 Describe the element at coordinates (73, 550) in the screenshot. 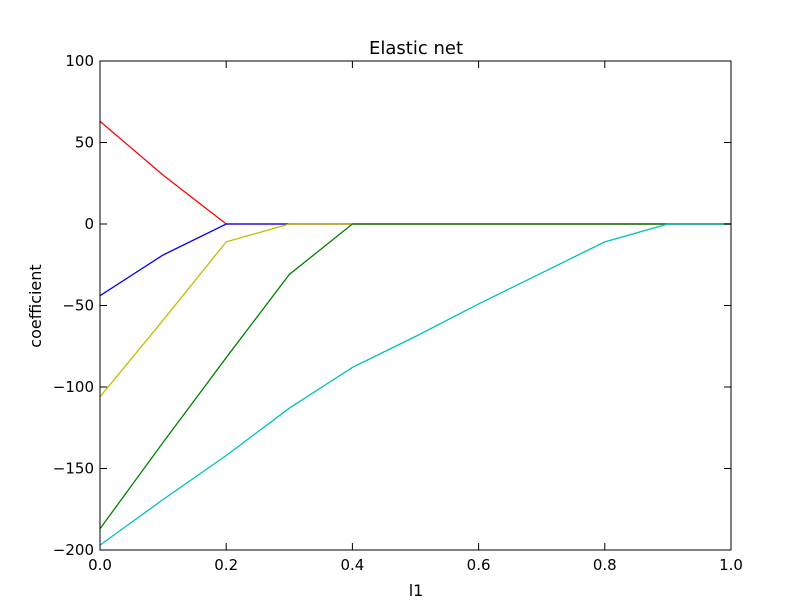

I see `y-tick-label: −200` at that location.